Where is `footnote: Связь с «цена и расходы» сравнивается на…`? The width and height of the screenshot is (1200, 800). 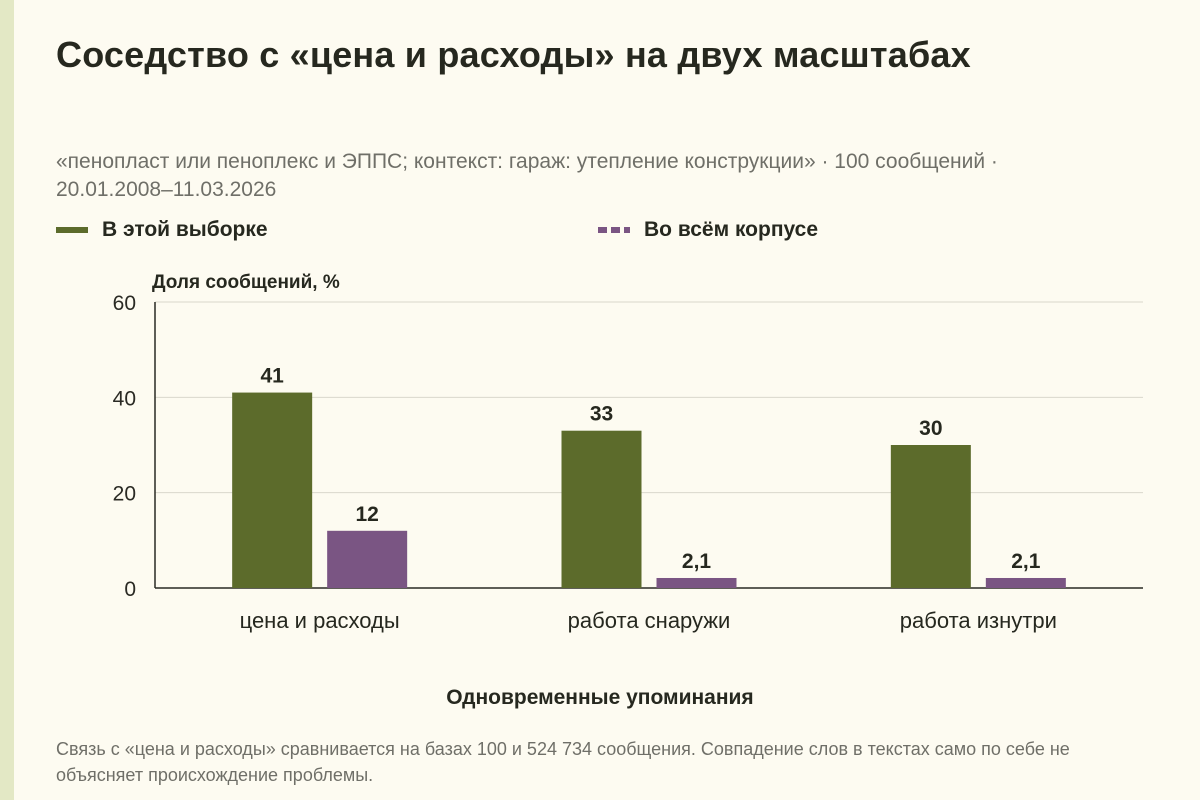 footnote: Связь с «цена и расходы» сравнивается на… is located at coordinates (563, 762).